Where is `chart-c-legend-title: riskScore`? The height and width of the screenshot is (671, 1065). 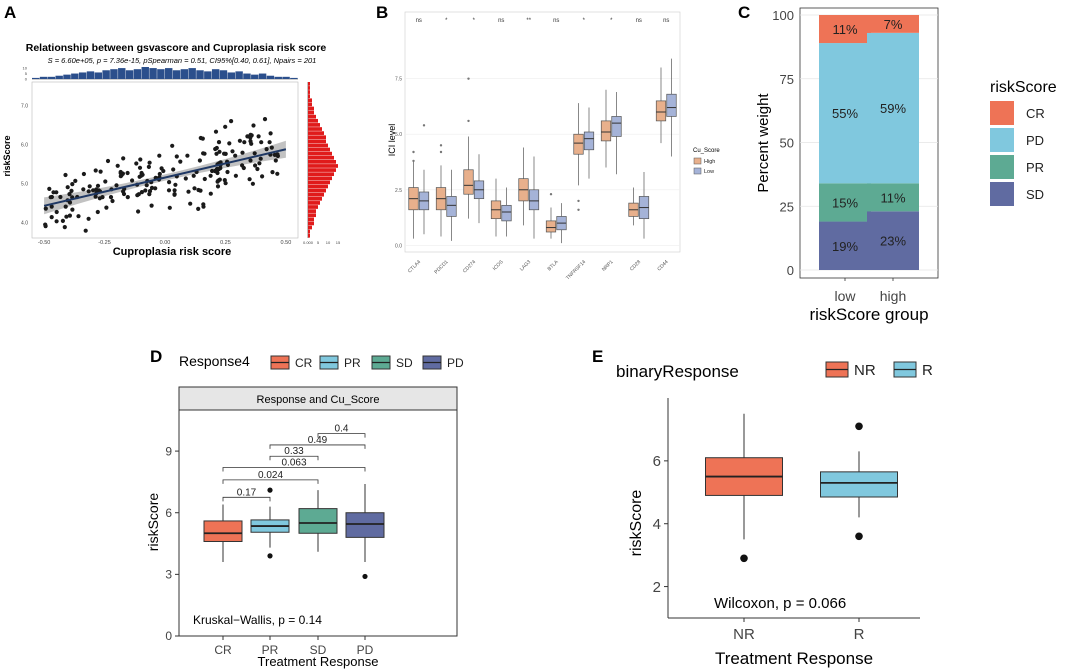 chart-c-legend-title: riskScore is located at coordinates (1023, 87).